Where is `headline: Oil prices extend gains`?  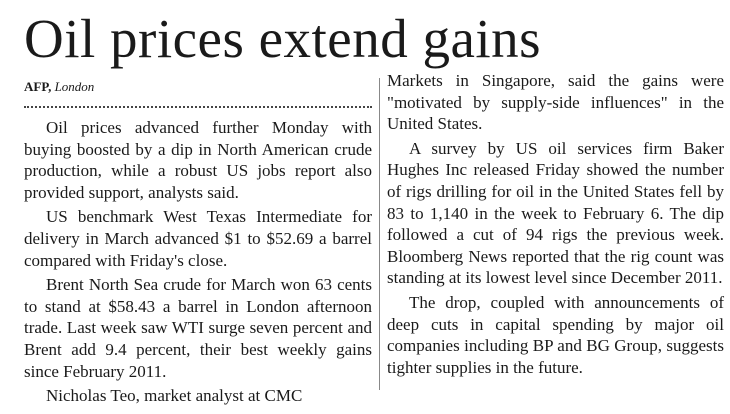
headline: Oil prices extend gains is located at coordinates (283, 38).